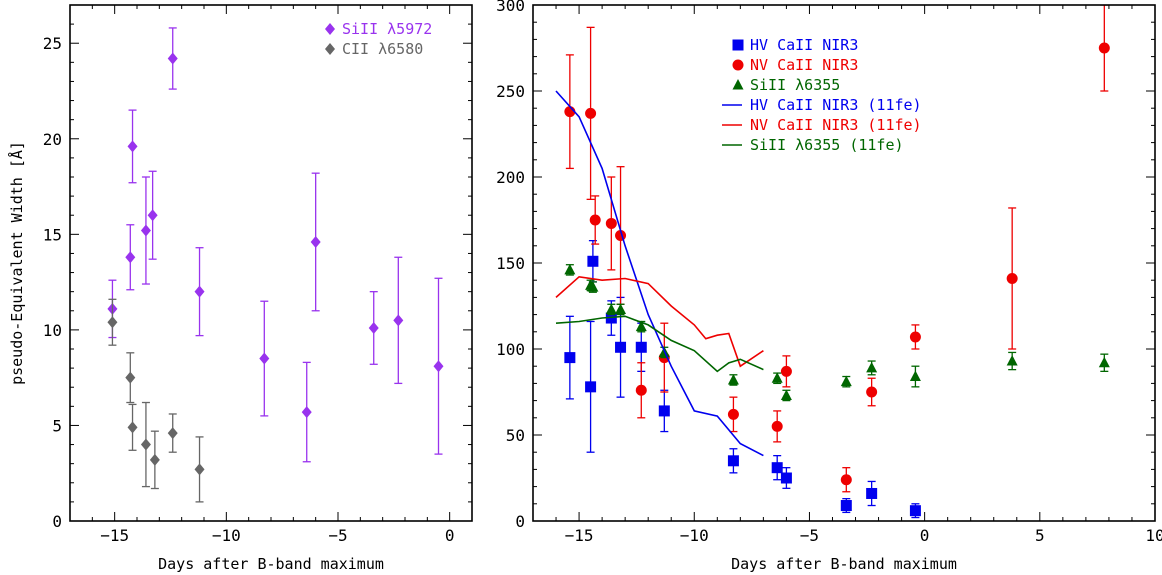 The width and height of the screenshot is (1162, 575). I want to click on legend-label: SiII λ6355, so click(795, 85).